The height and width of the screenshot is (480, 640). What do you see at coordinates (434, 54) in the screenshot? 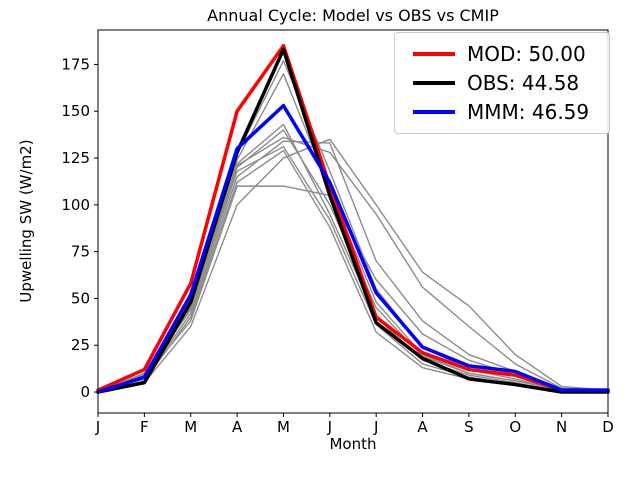
I see `legend-line-sample-mod` at bounding box center [434, 54].